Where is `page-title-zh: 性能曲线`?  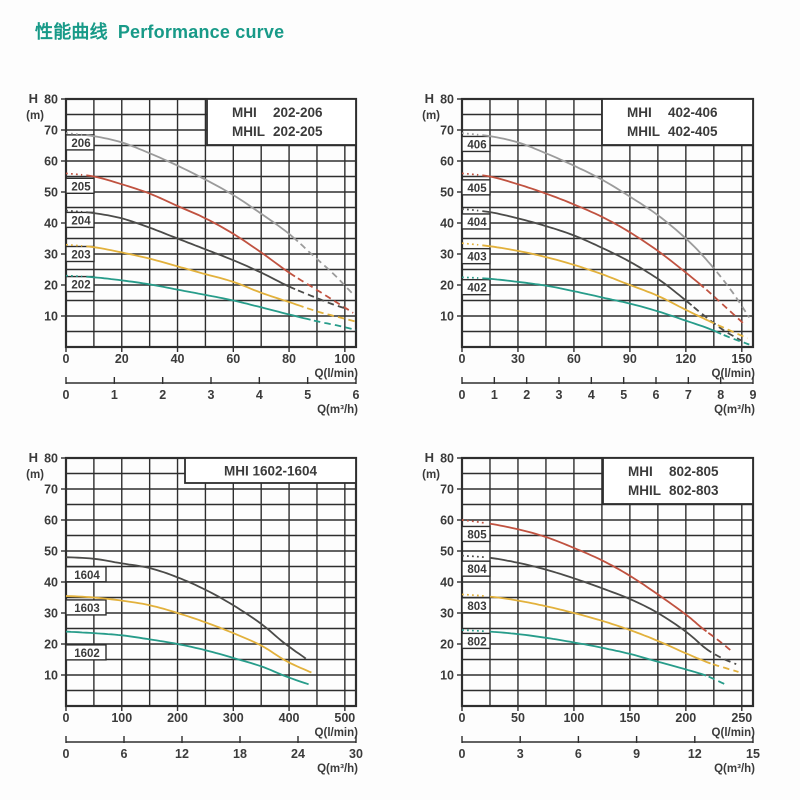
page-title-zh: 性能曲线 is located at coordinates (71, 32).